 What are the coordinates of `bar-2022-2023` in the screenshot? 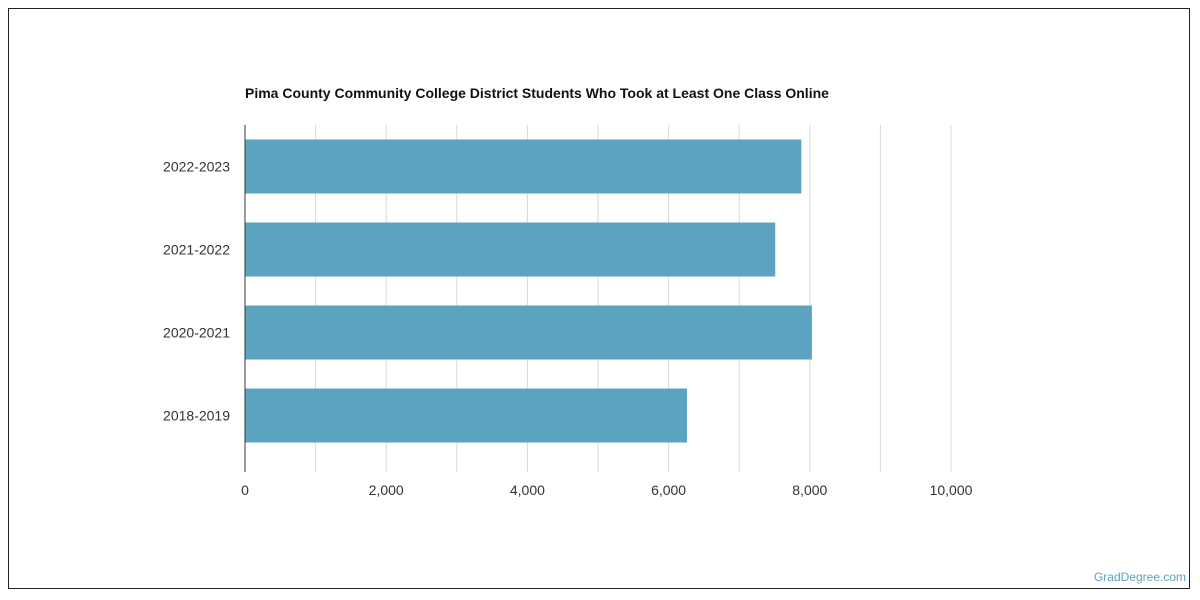 It's located at (523, 166).